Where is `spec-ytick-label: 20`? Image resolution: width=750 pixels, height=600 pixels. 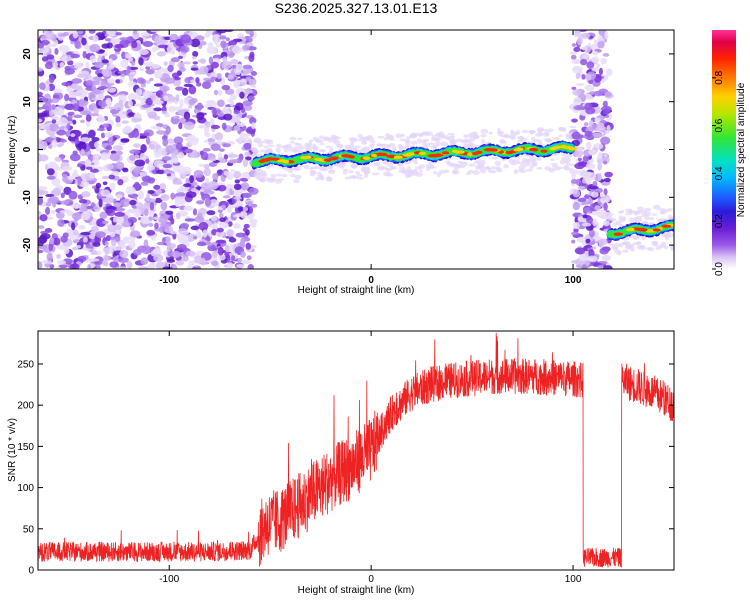
spec-ytick-label: 20 is located at coordinates (27, 54).